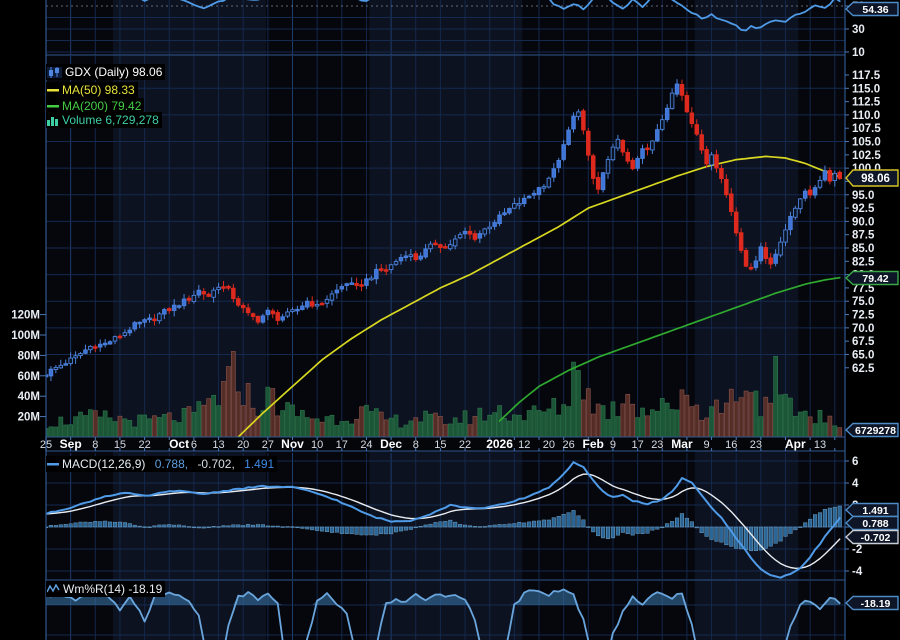 The image size is (900, 640). Describe the element at coordinates (875, 524) in the screenshot. I see `svg-text: 0.788` at that location.